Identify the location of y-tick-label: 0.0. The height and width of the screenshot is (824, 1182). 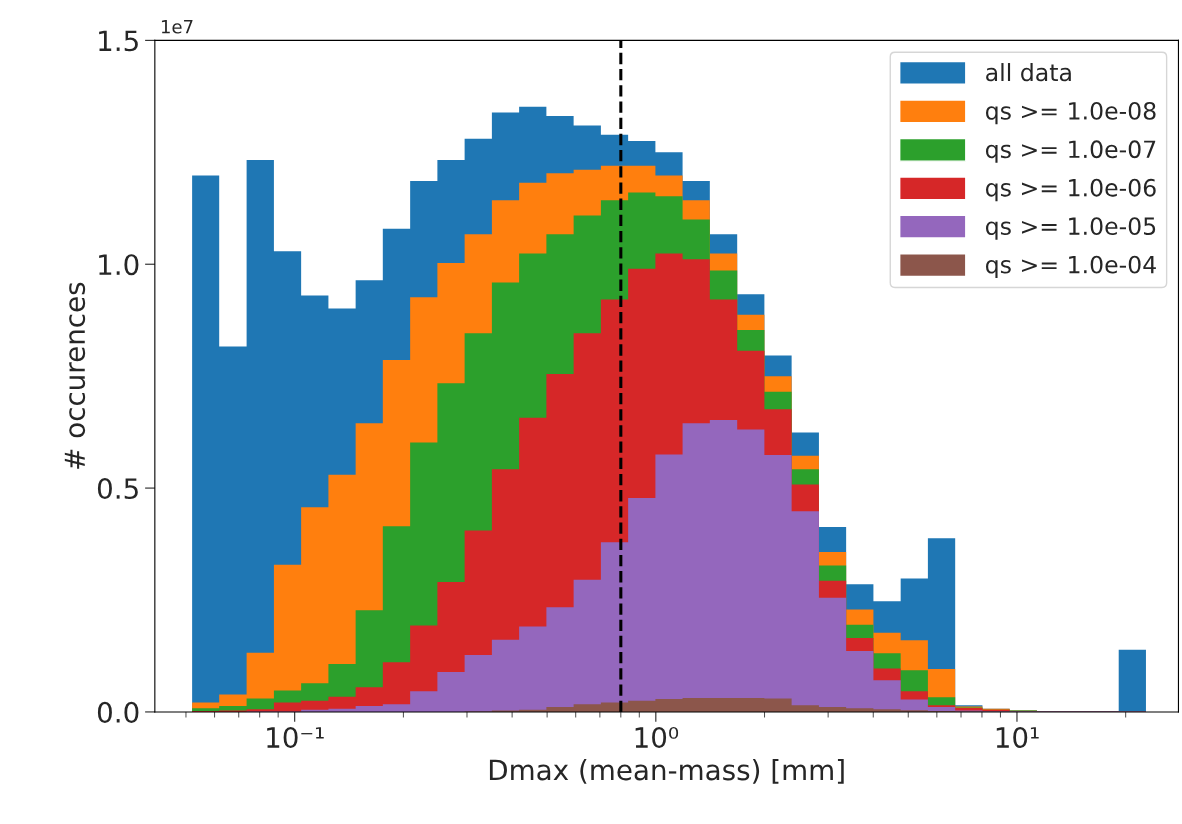
(118, 712).